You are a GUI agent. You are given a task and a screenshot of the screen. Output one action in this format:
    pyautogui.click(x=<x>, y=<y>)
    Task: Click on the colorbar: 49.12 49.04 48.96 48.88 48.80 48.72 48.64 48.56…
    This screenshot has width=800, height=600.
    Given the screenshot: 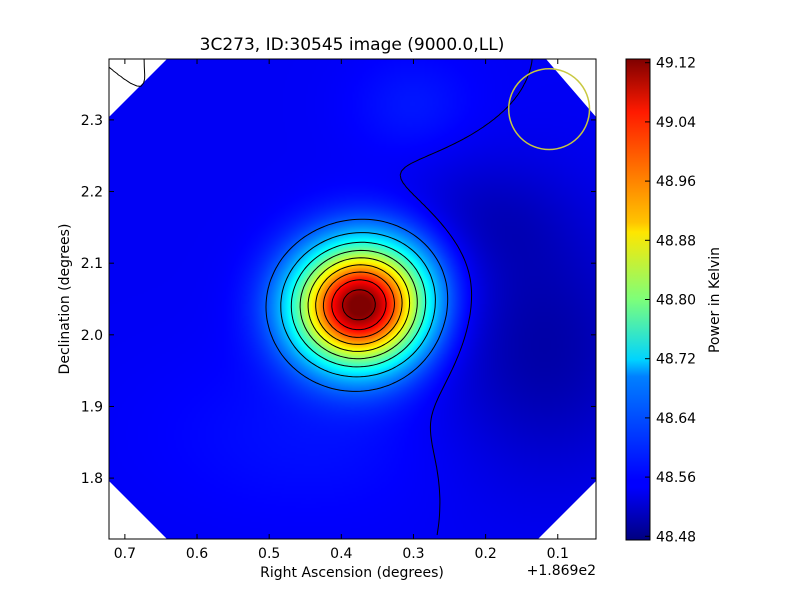 What is the action you would take?
    pyautogui.click(x=674, y=300)
    